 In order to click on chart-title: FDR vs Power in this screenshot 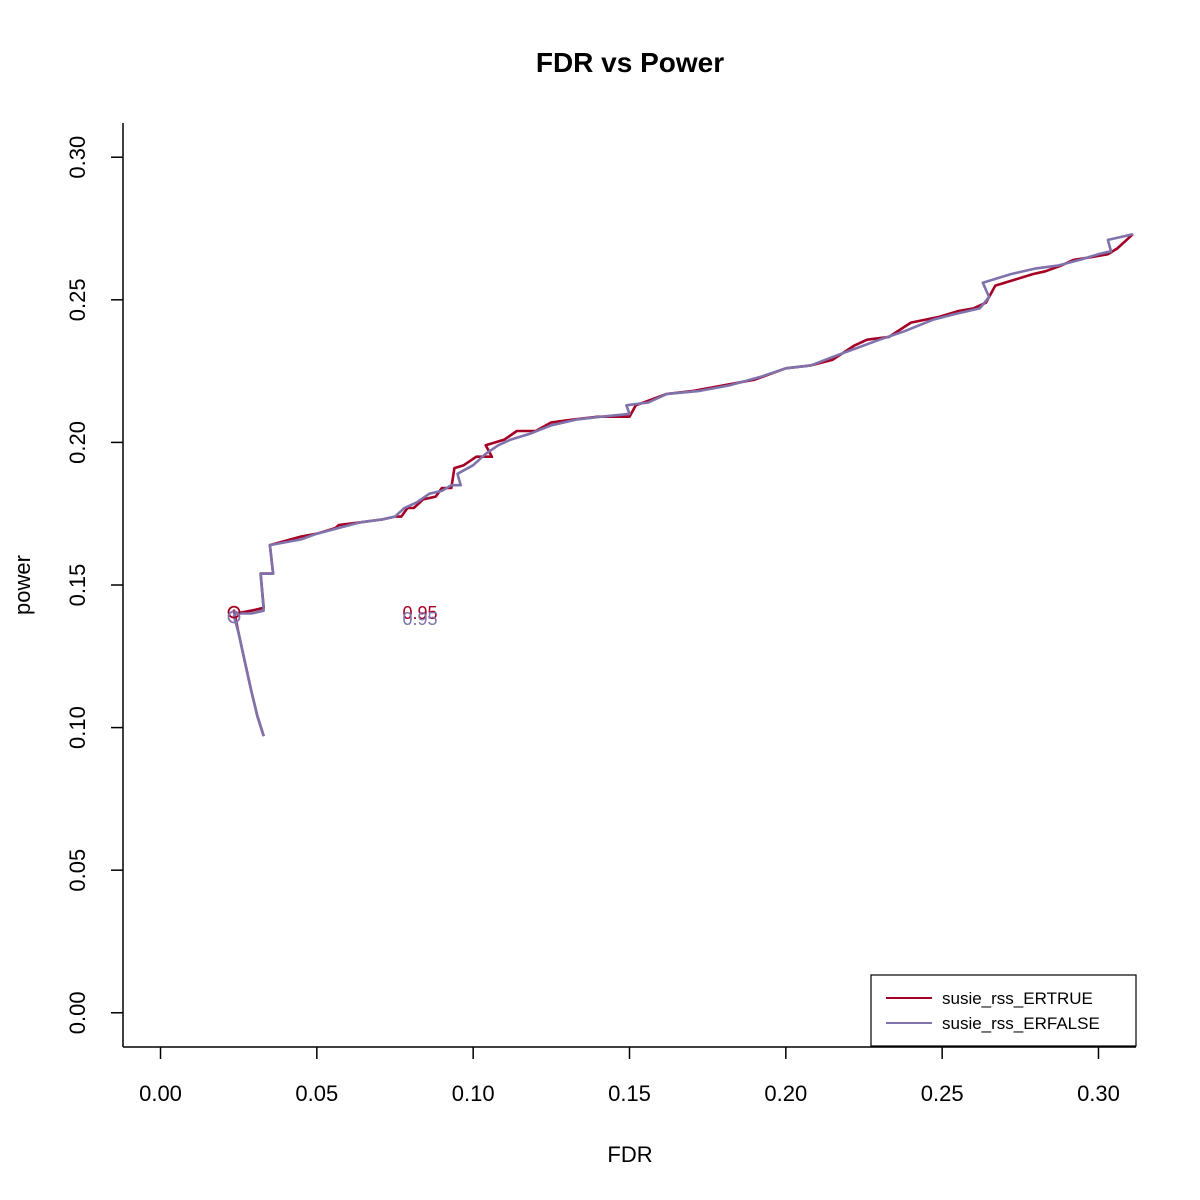, I will do `click(630, 62)`.